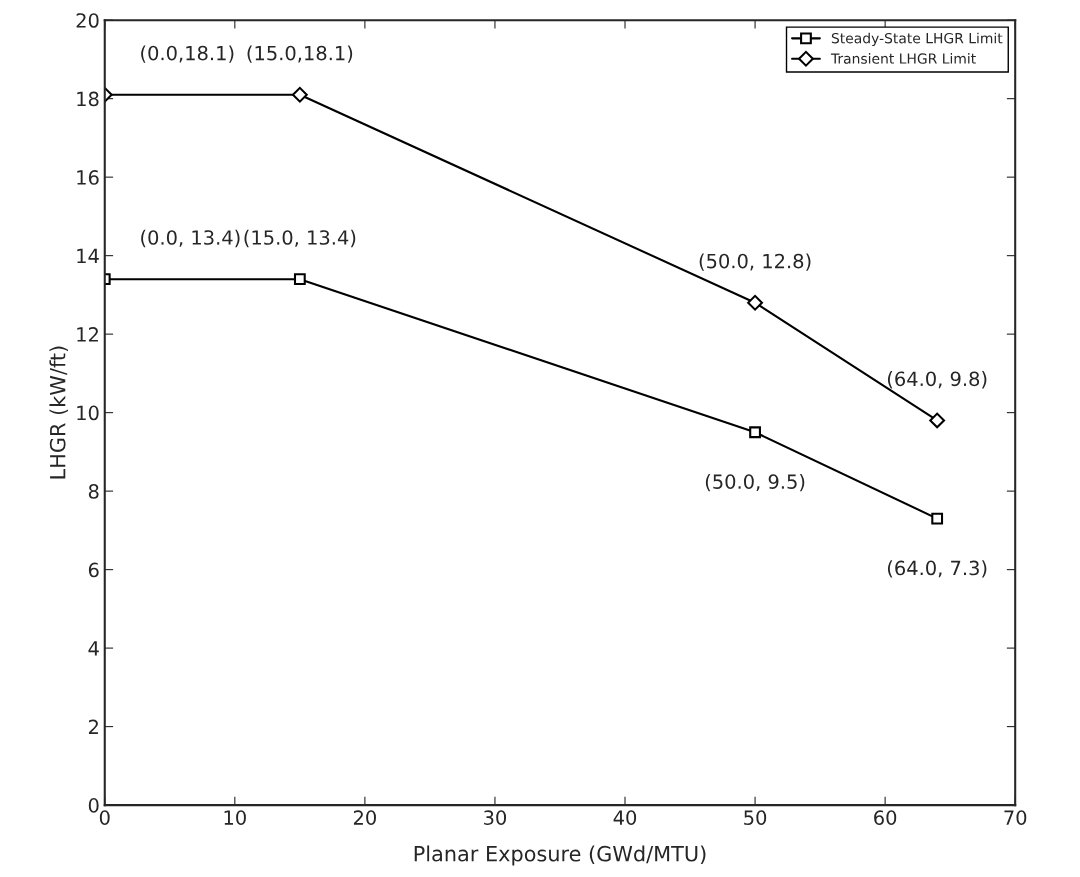  I want to click on y-tick-label: 0, so click(93, 805).